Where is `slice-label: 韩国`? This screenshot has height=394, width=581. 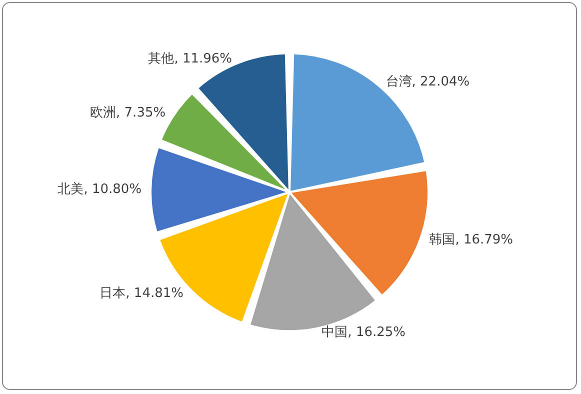 slice-label: 韩国 is located at coordinates (442, 240).